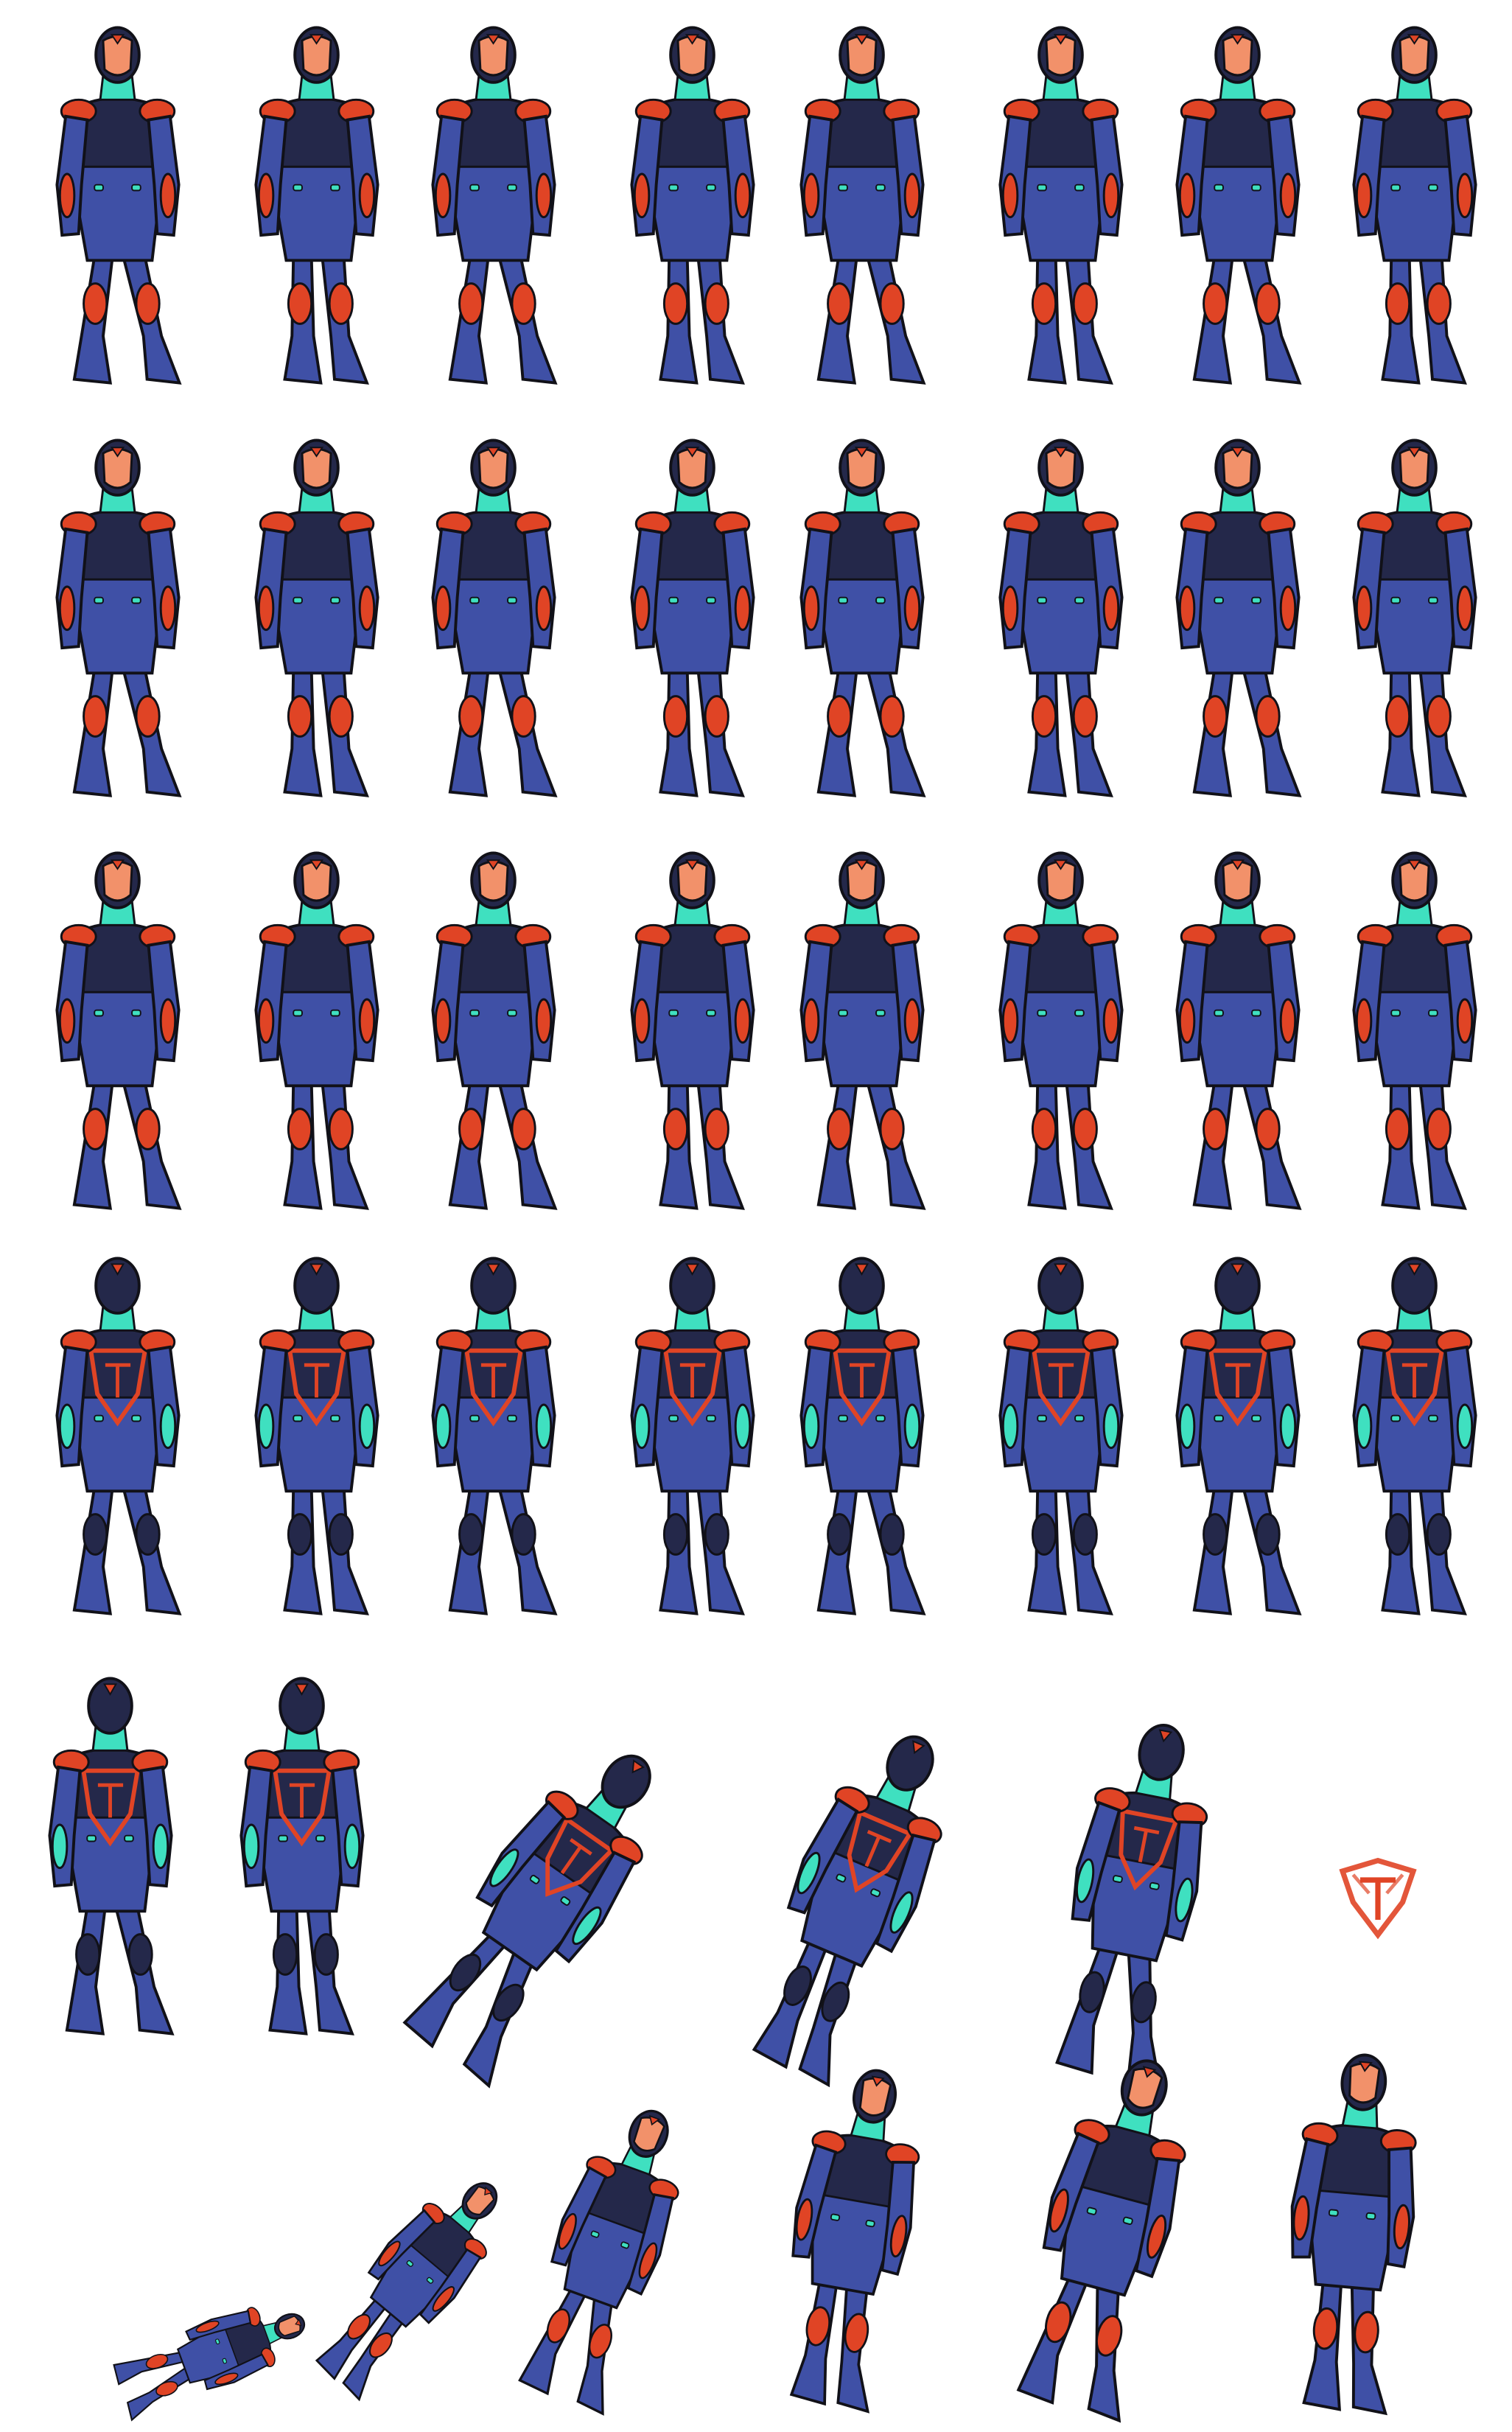 This screenshot has width=1512, height=2432. Describe the element at coordinates (1378, 1897) in the screenshot. I see `team-emblem-icon` at that location.